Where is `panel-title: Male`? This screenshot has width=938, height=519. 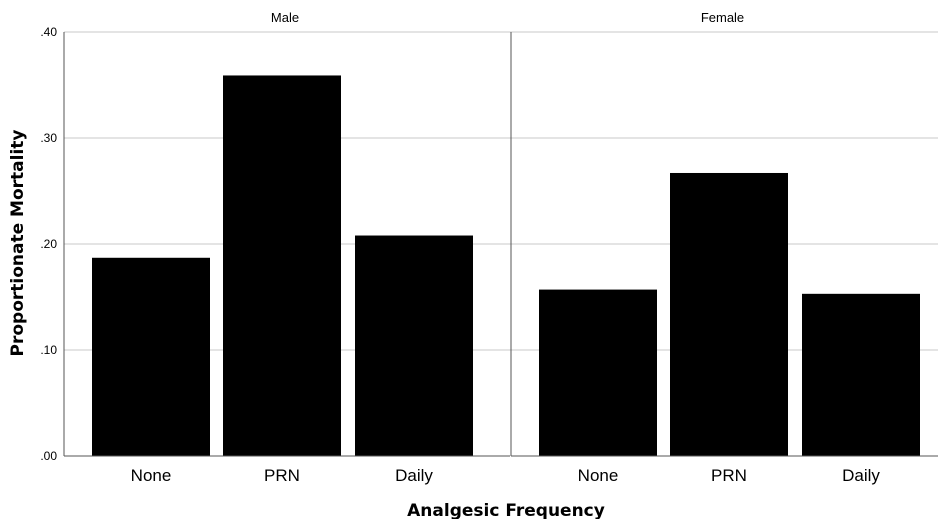
panel-title: Male is located at coordinates (285, 17).